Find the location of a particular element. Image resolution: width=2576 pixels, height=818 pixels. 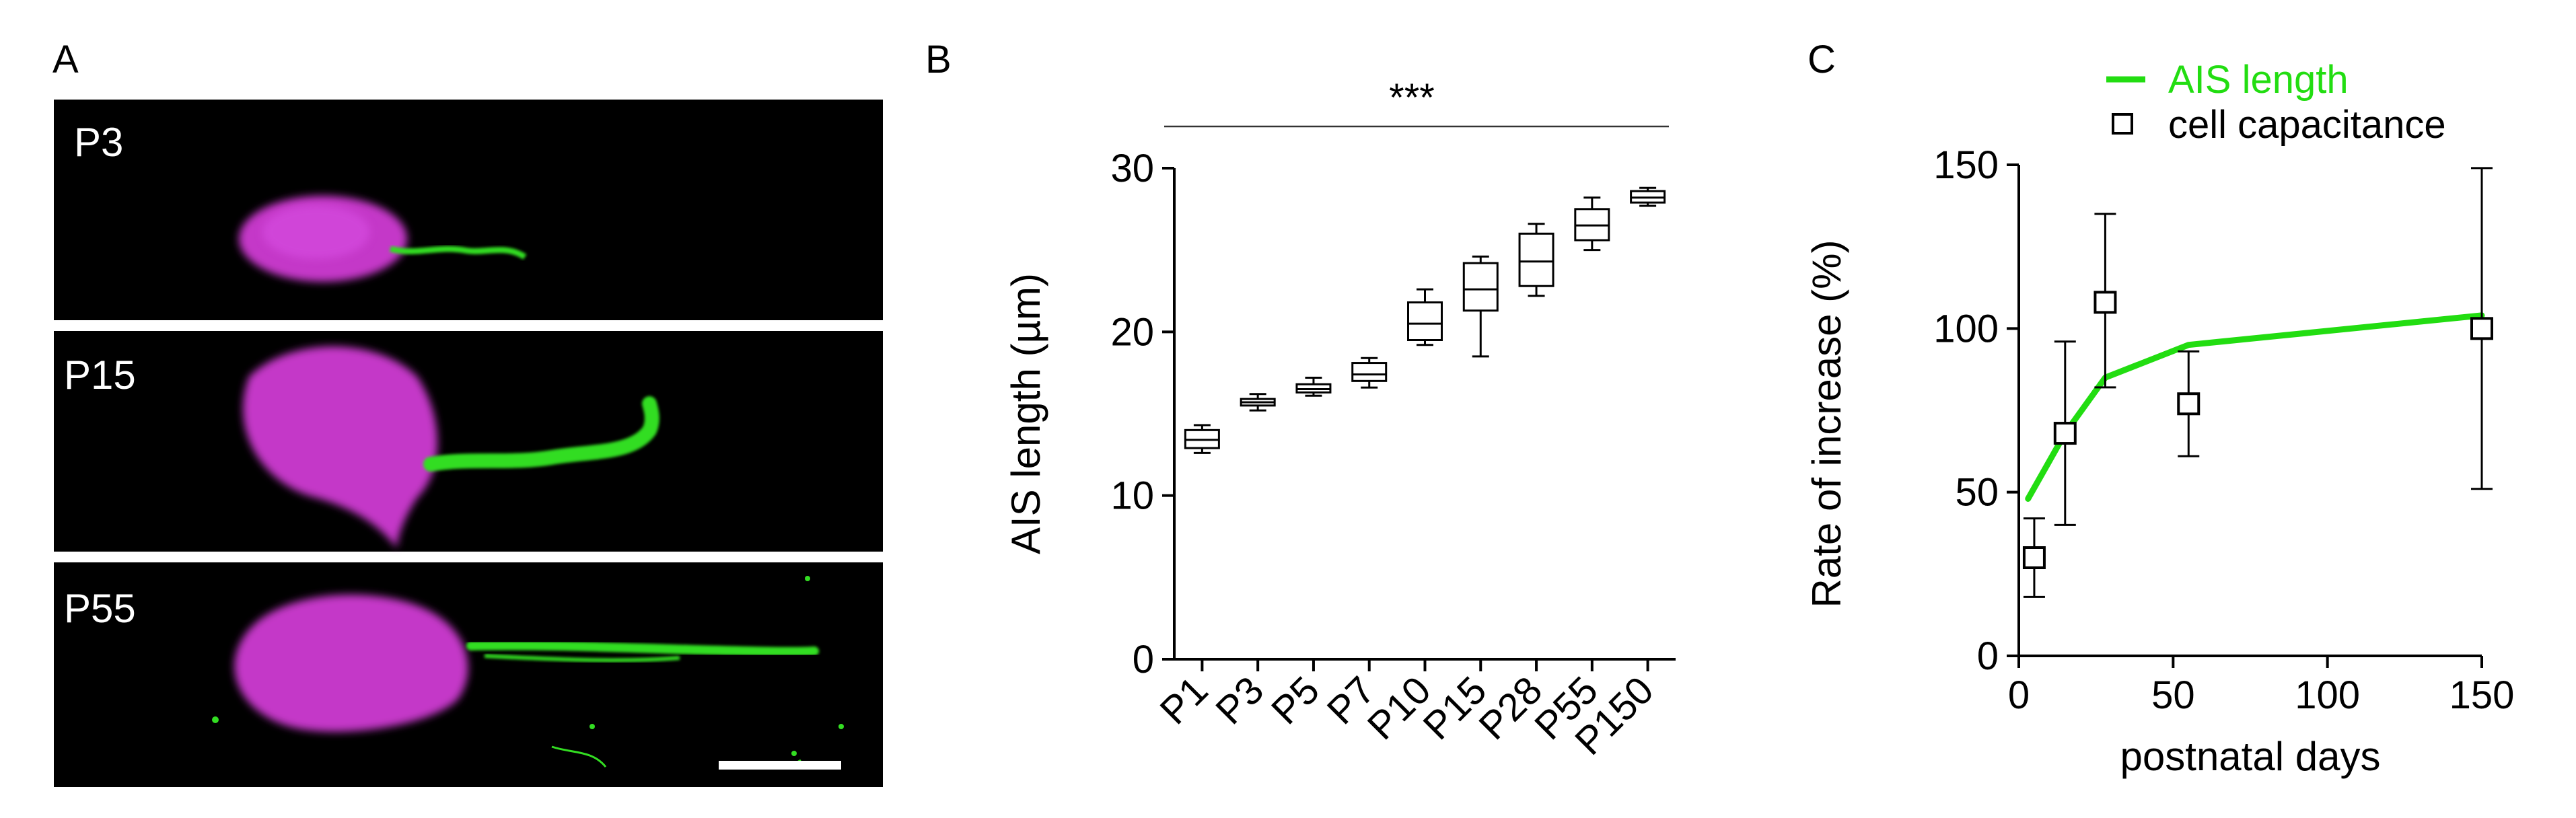

line-plot-marks is located at coordinates (2257, 382).